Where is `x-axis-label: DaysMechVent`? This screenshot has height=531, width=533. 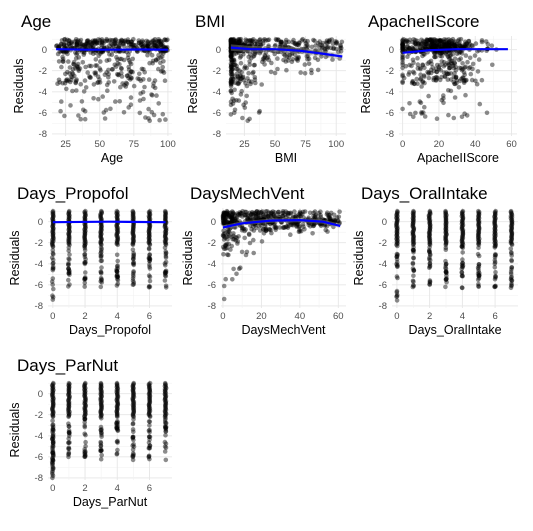 x-axis-label: DaysMechVent is located at coordinates (283, 330).